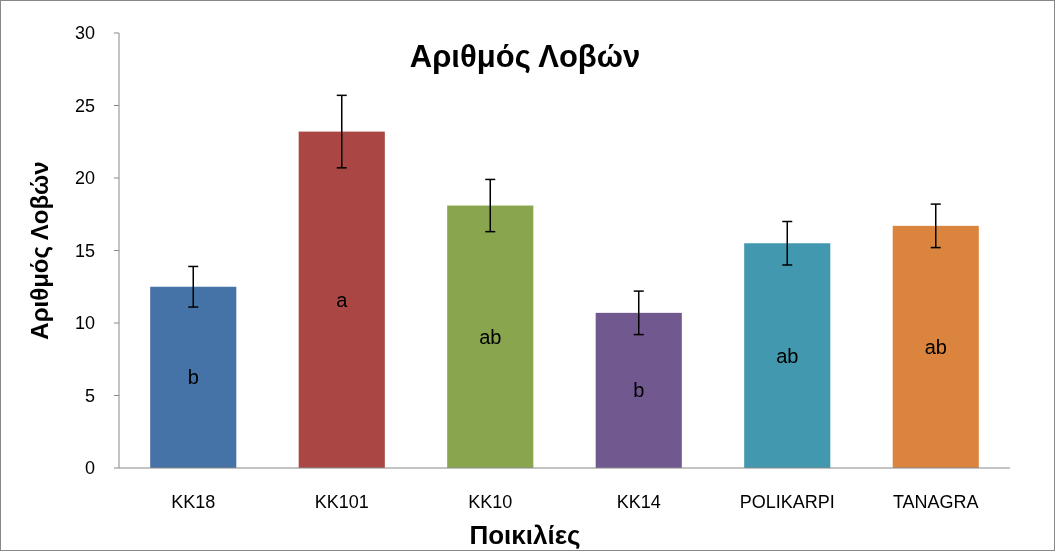 This screenshot has height=551, width=1055. Describe the element at coordinates (935, 502) in the screenshot. I see `x-tick-label: TANAGRA` at that location.